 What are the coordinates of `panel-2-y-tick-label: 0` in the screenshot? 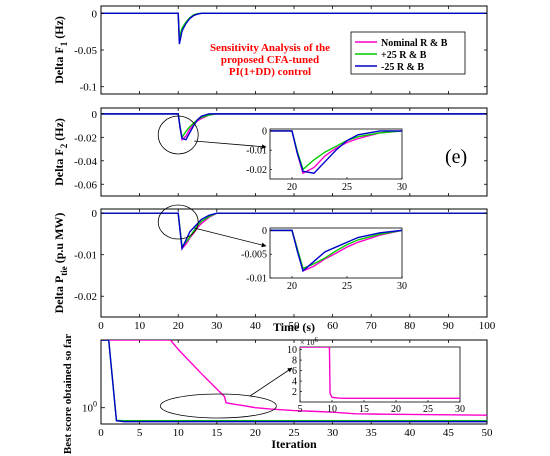 It's located at (95, 115).